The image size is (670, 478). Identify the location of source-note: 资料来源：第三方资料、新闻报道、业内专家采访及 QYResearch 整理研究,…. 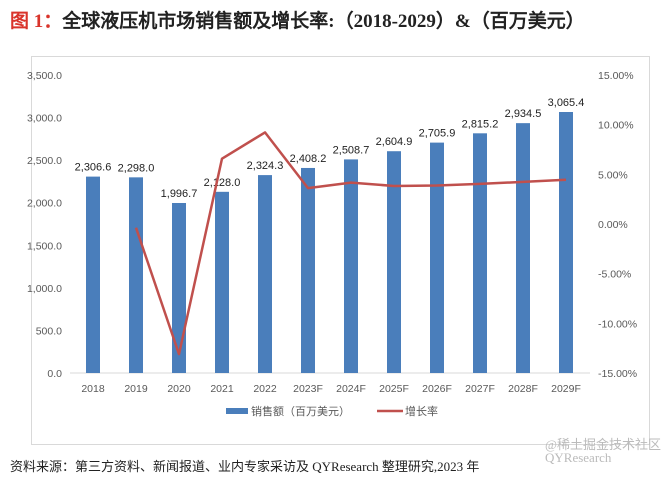
(245, 466).